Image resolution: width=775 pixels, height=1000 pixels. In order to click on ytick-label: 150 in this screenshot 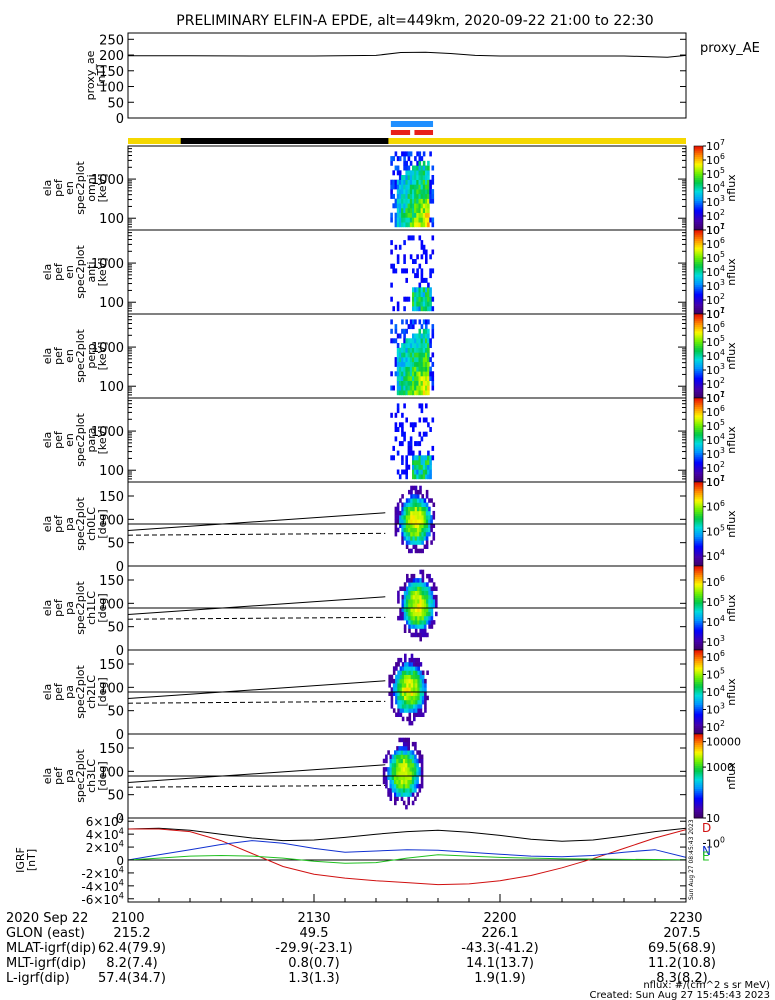, I will do `click(111, 665)`.